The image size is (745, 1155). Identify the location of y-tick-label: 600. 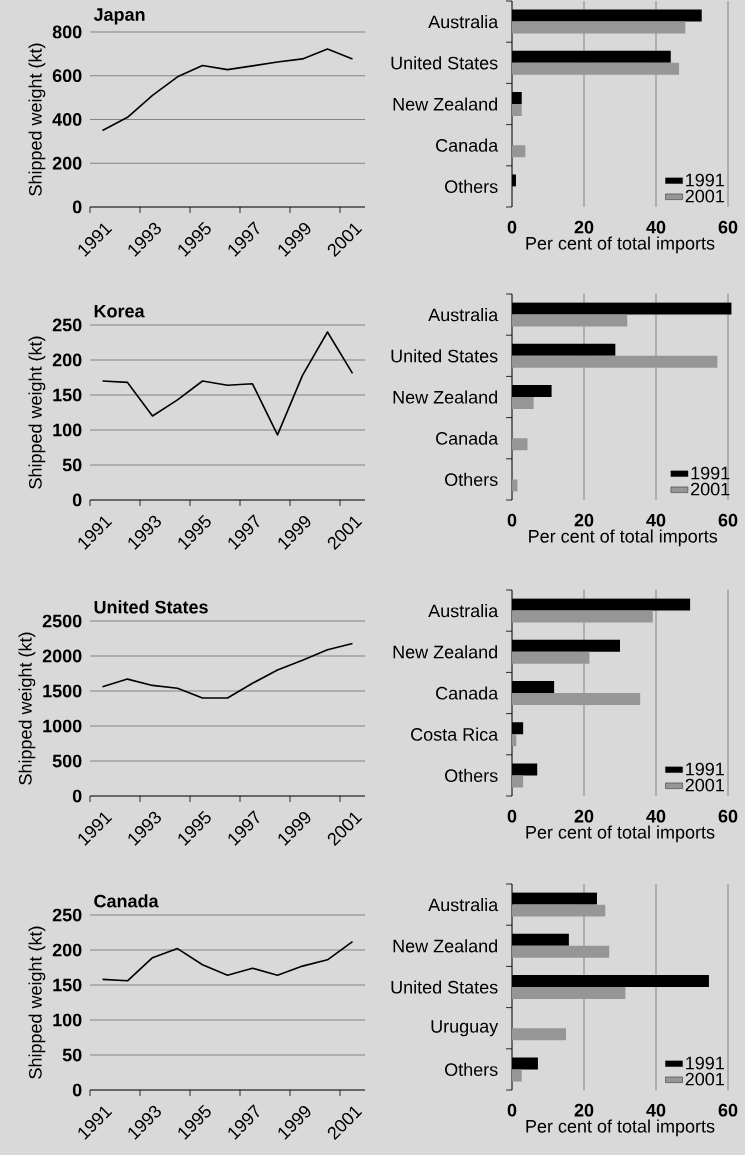
(67, 76).